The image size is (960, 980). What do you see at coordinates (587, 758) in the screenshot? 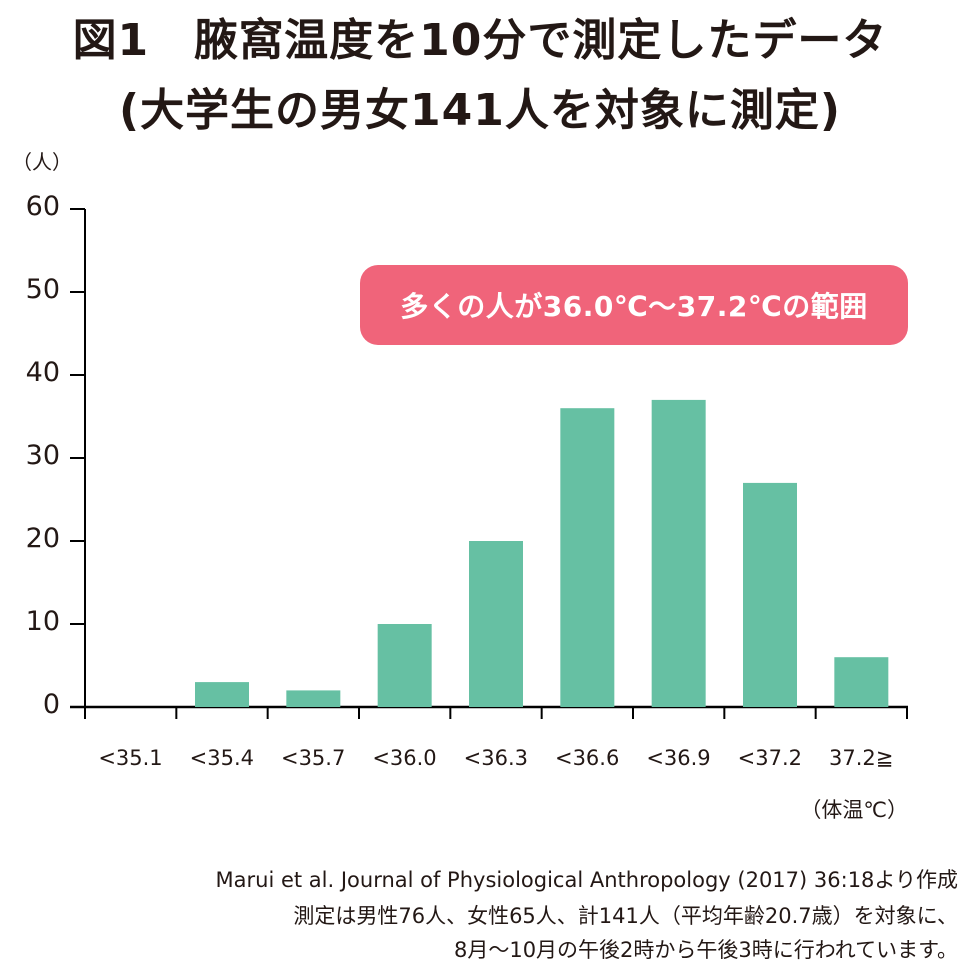
I see `x-tick-label: <36.6` at bounding box center [587, 758].